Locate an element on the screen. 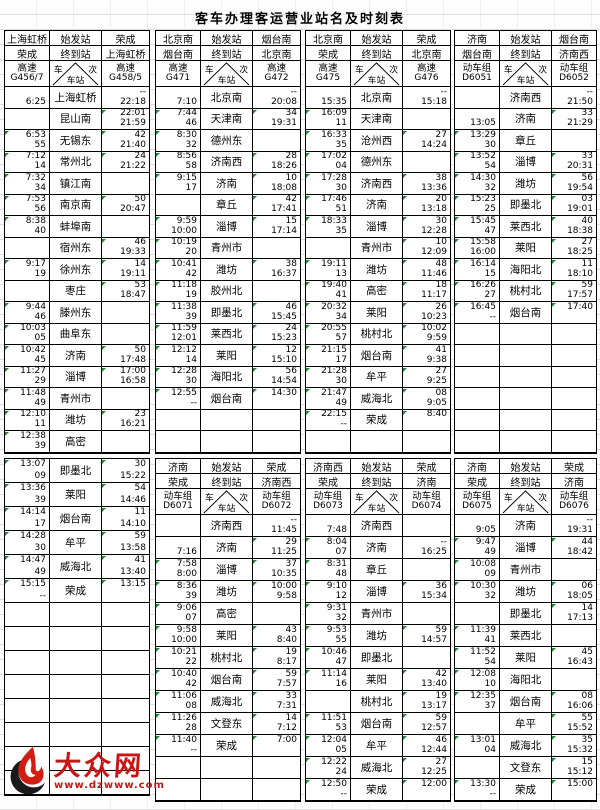 The height and width of the screenshot is (810, 600). arrive-time: 13:36 is located at coordinates (33, 488).